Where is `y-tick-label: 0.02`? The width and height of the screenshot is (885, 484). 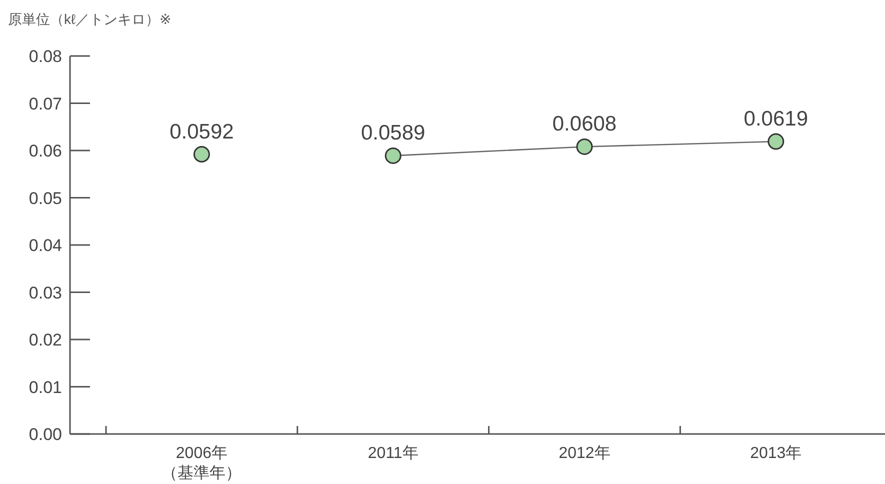 y-tick-label: 0.02 is located at coordinates (45, 340).